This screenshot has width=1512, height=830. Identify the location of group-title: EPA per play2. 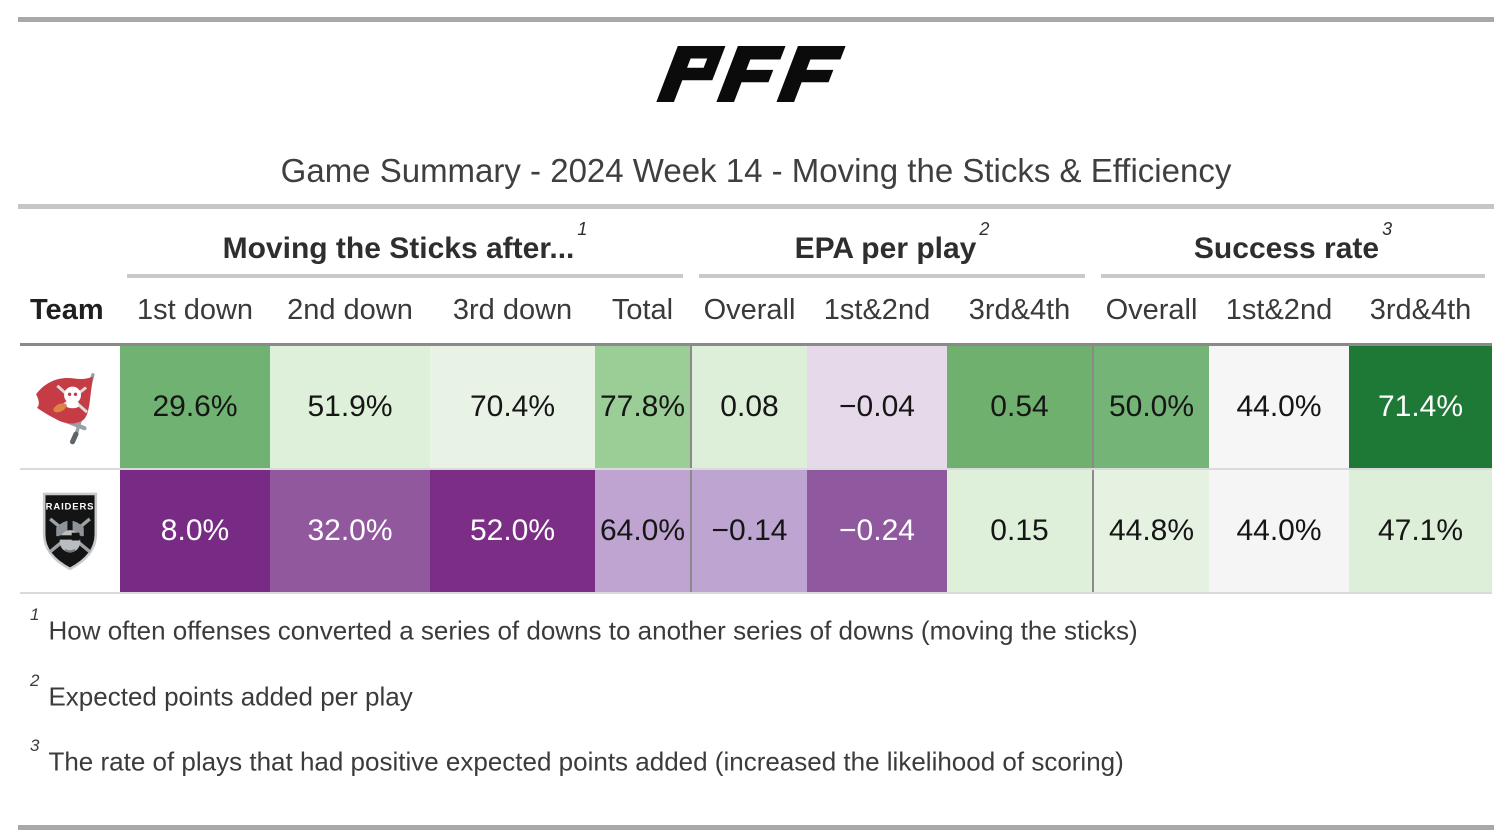
(892, 242).